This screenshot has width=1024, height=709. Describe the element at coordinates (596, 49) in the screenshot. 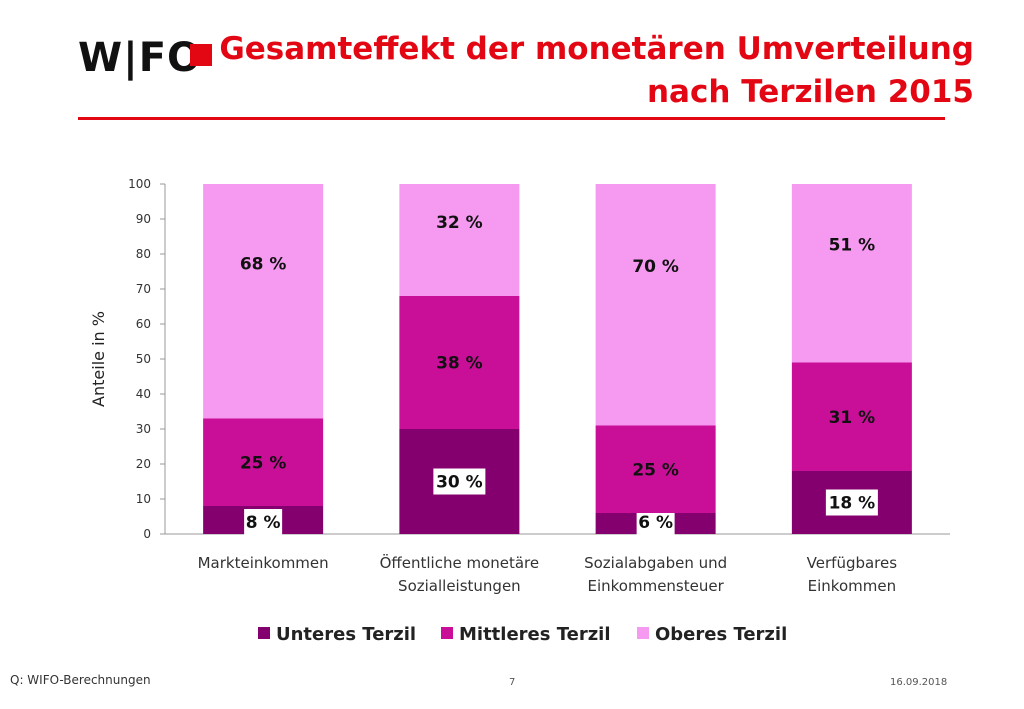

I see `title-line-1: Gesamteffekt der monetären Umverteilung` at that location.